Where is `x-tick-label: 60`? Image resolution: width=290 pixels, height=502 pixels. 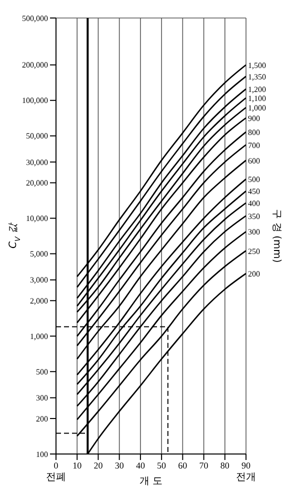 x-tick-label: 60 is located at coordinates (183, 465).